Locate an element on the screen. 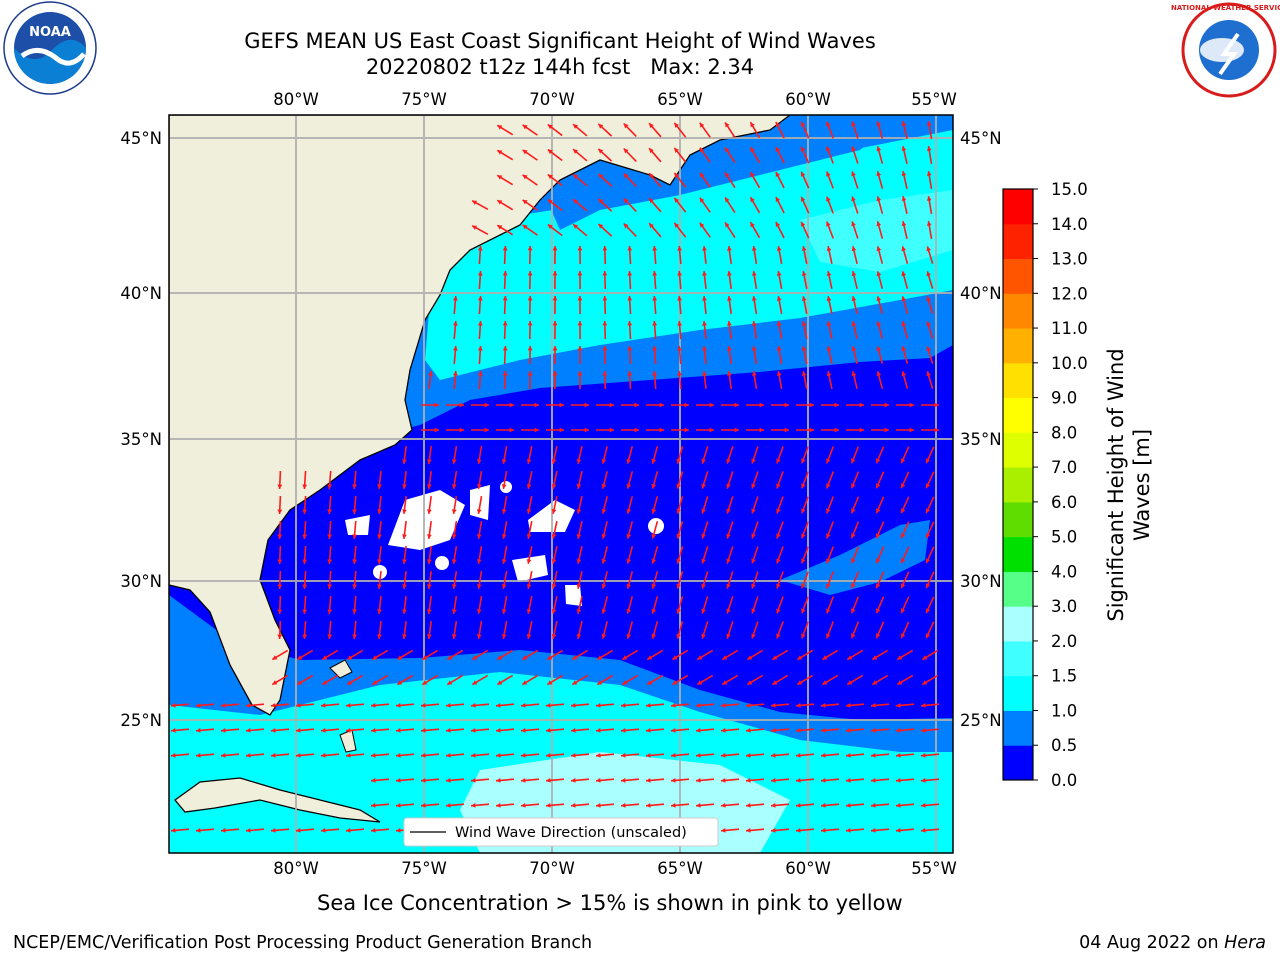 This screenshot has height=960, width=1280. lat-tick-label: 45°N is located at coordinates (981, 138).